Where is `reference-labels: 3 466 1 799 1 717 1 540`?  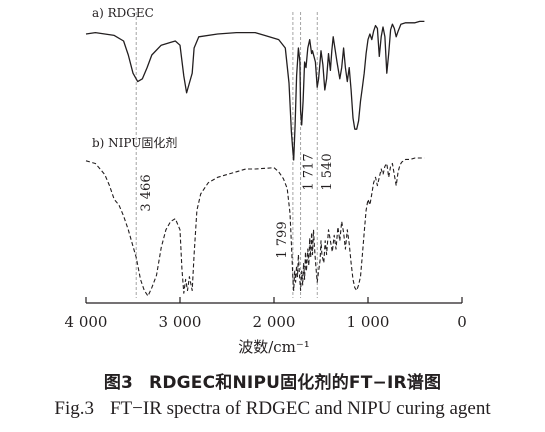
reference-labels: 3 466 1 799 1 717 1 540 is located at coordinates (237, 205).